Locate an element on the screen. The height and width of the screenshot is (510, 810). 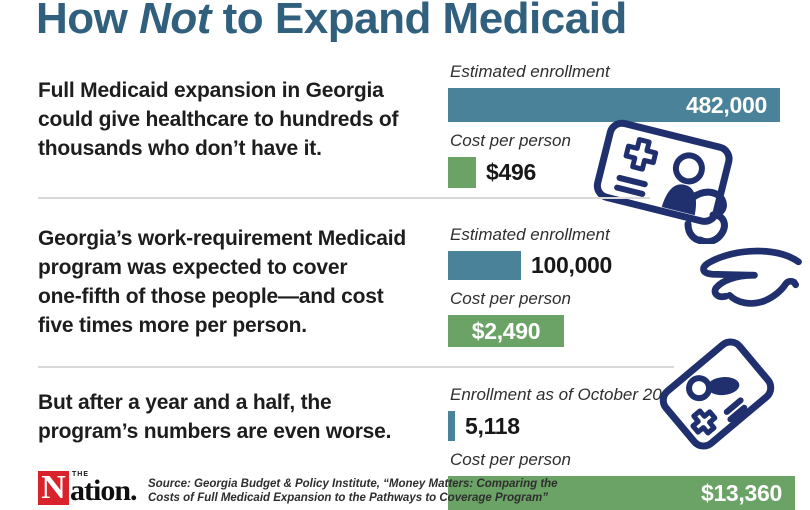
enrollment-label: Enrollment as of October 2024 is located at coordinates (565, 394).